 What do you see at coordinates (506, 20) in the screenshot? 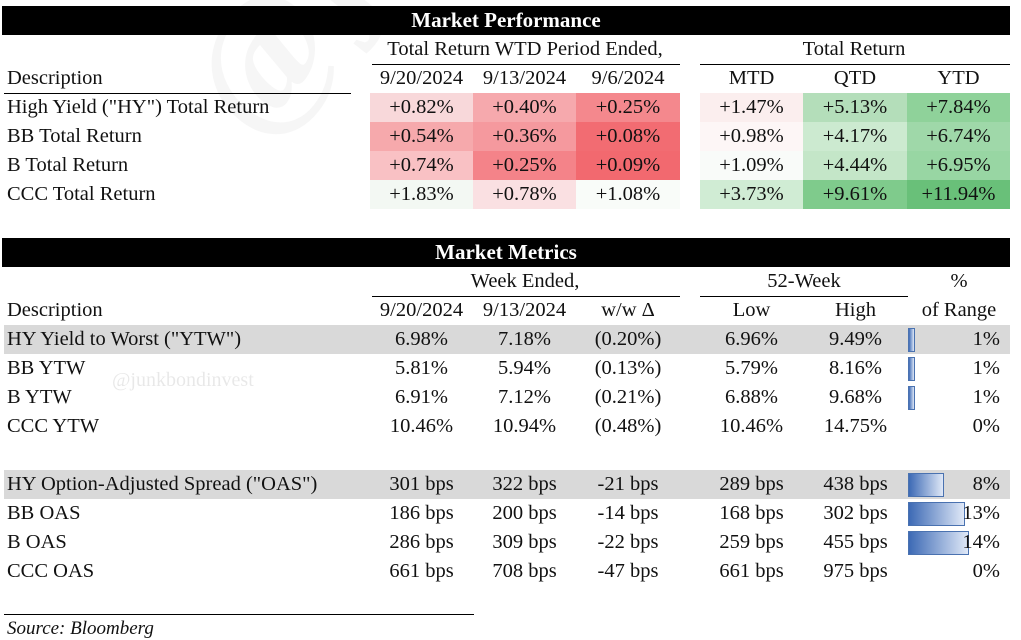
I see `market-performance-title: Market Performance` at bounding box center [506, 20].